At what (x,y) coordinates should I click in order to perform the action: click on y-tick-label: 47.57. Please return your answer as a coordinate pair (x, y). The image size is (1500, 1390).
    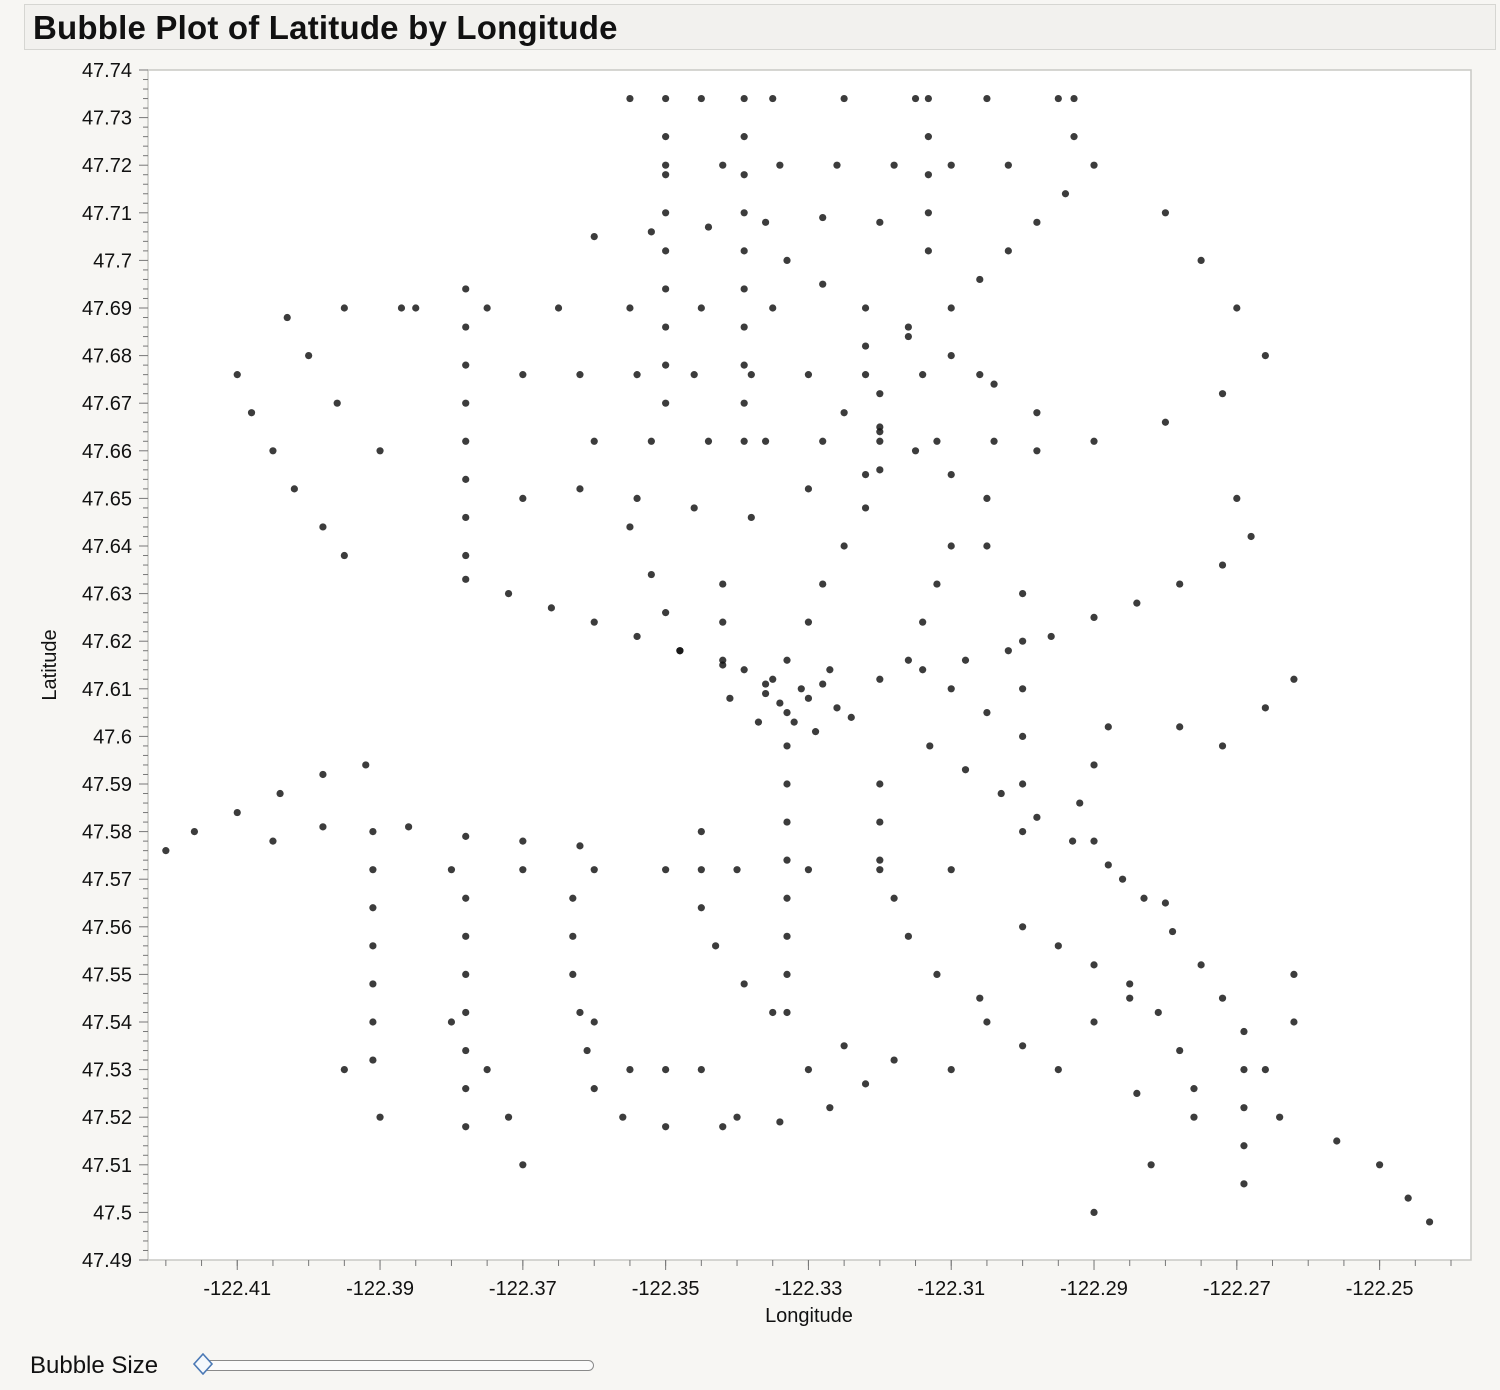
    Looking at the image, I should click on (107, 880).